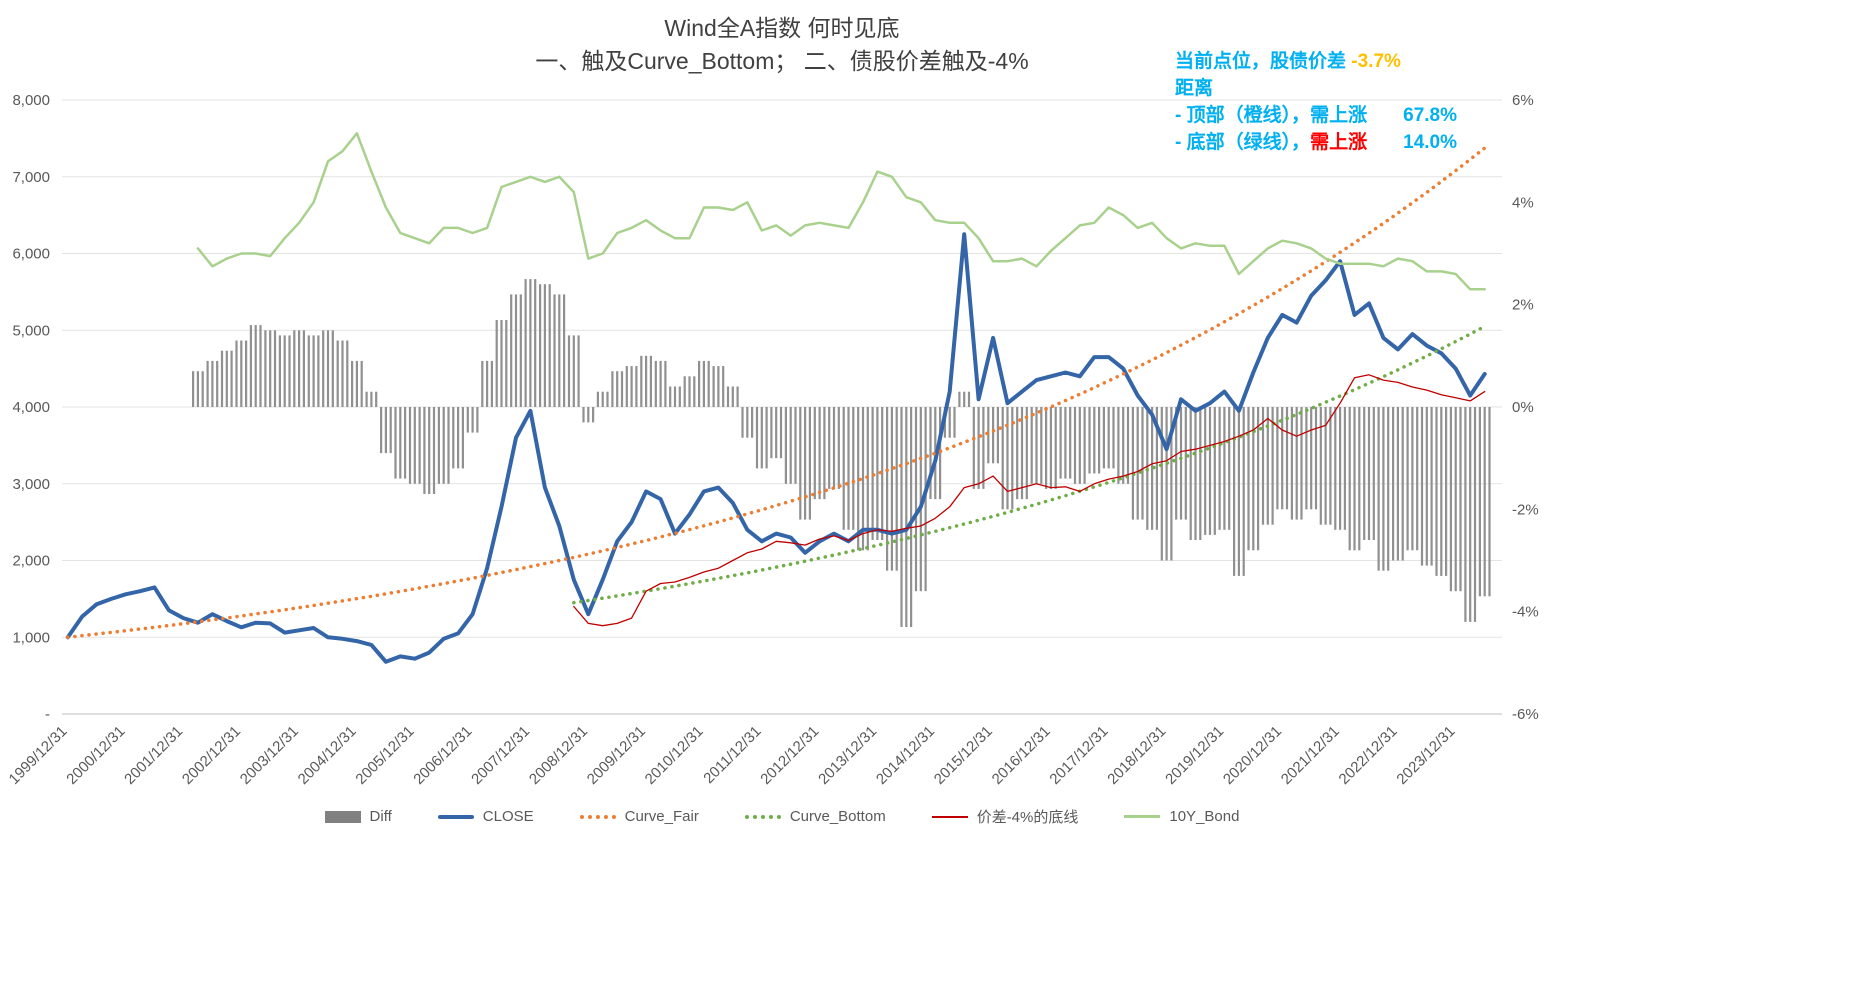 The width and height of the screenshot is (1872, 1008). Describe the element at coordinates (384, 755) in the screenshot. I see `x-axis-label: 2005/12/31` at that location.